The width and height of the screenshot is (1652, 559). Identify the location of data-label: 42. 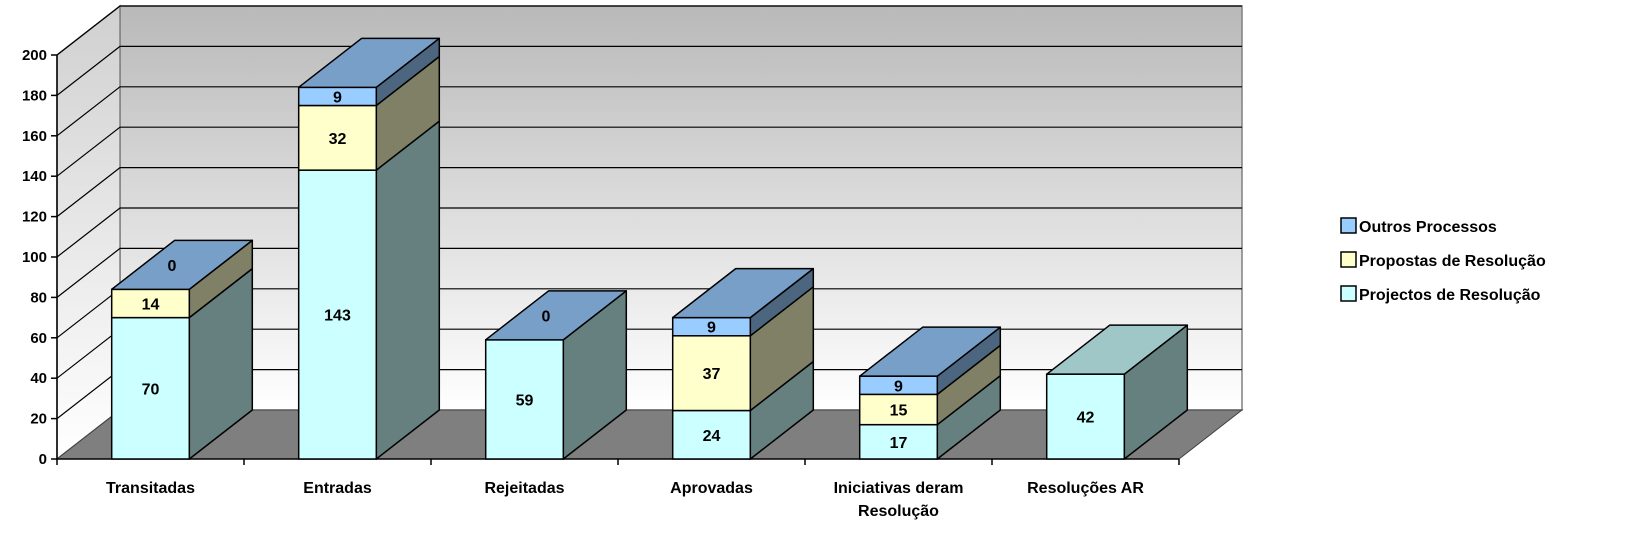
(1086, 418).